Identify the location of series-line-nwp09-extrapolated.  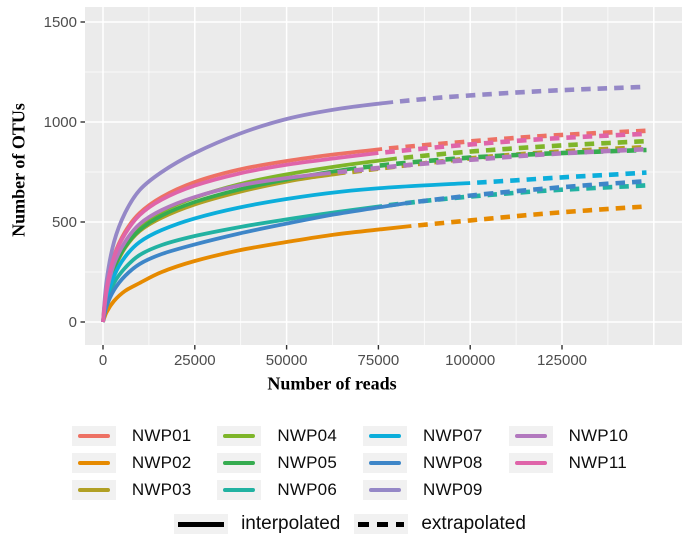
(519, 94).